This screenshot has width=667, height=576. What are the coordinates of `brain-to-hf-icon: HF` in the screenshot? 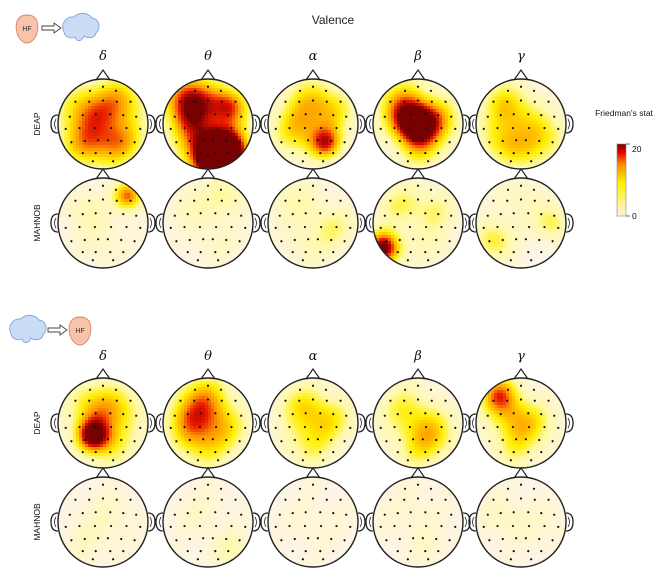 It's located at (50, 330).